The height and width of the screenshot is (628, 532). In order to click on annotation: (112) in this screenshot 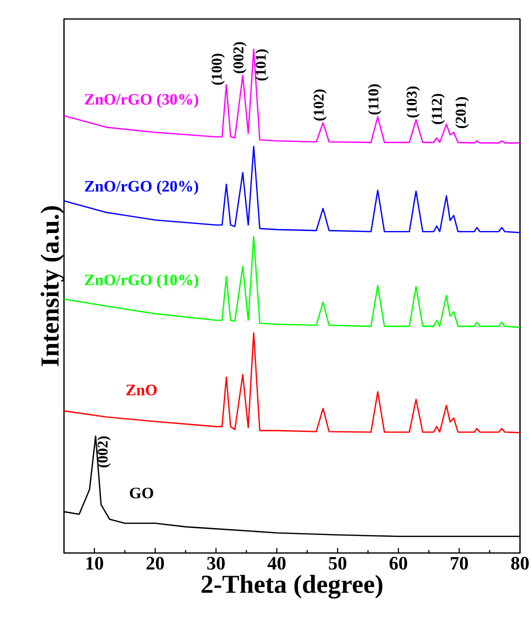, I will do `click(438, 109)`.